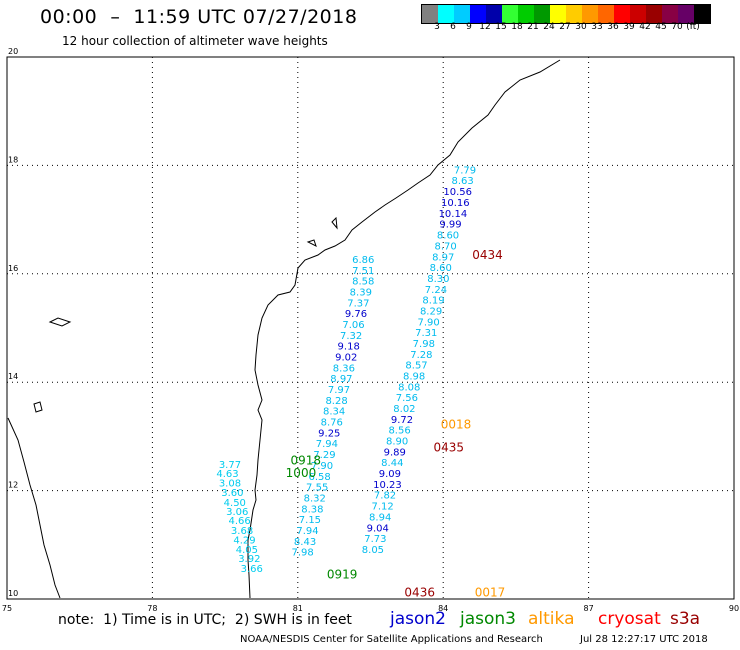  I want to click on pass-time-label: 0919, so click(342, 574).